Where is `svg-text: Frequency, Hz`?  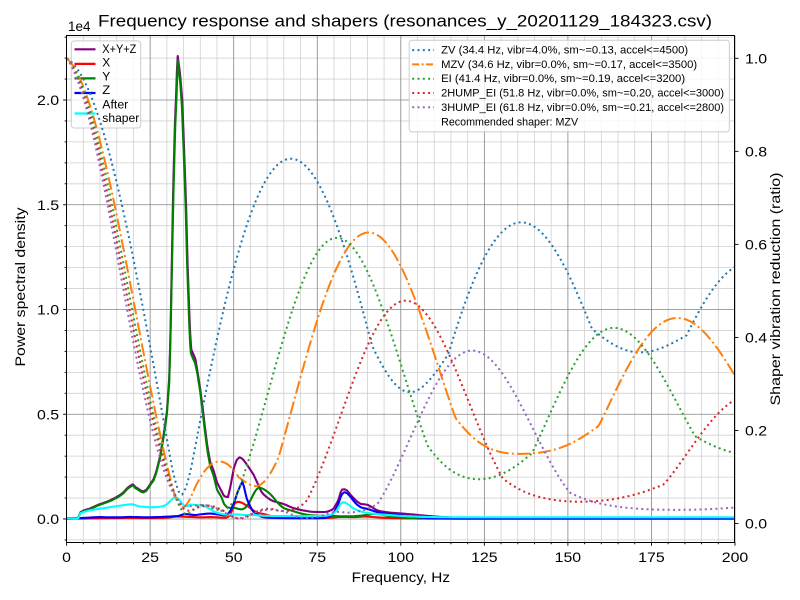 svg-text: Frequency, Hz is located at coordinates (401, 577).